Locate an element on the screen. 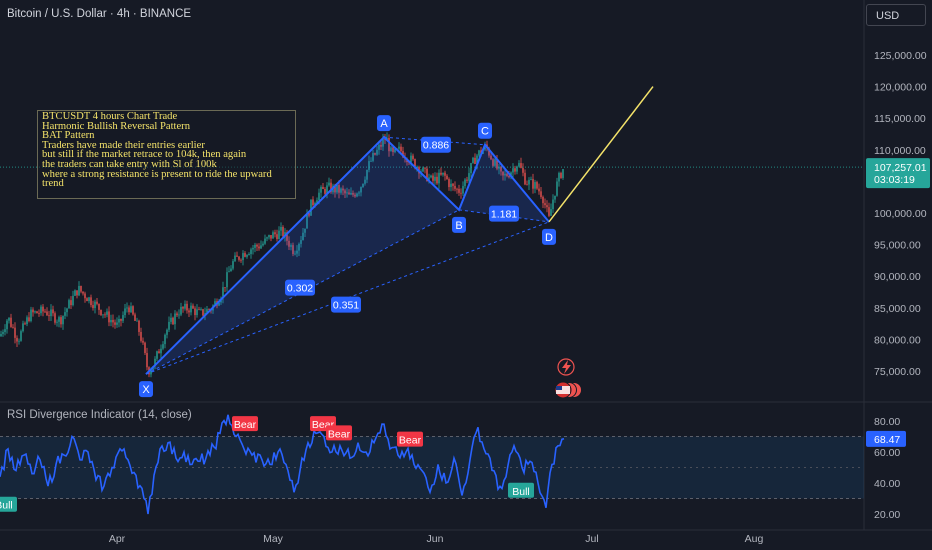 The height and width of the screenshot is (550, 932). note-line: BAT Pattern is located at coordinates (68, 136).